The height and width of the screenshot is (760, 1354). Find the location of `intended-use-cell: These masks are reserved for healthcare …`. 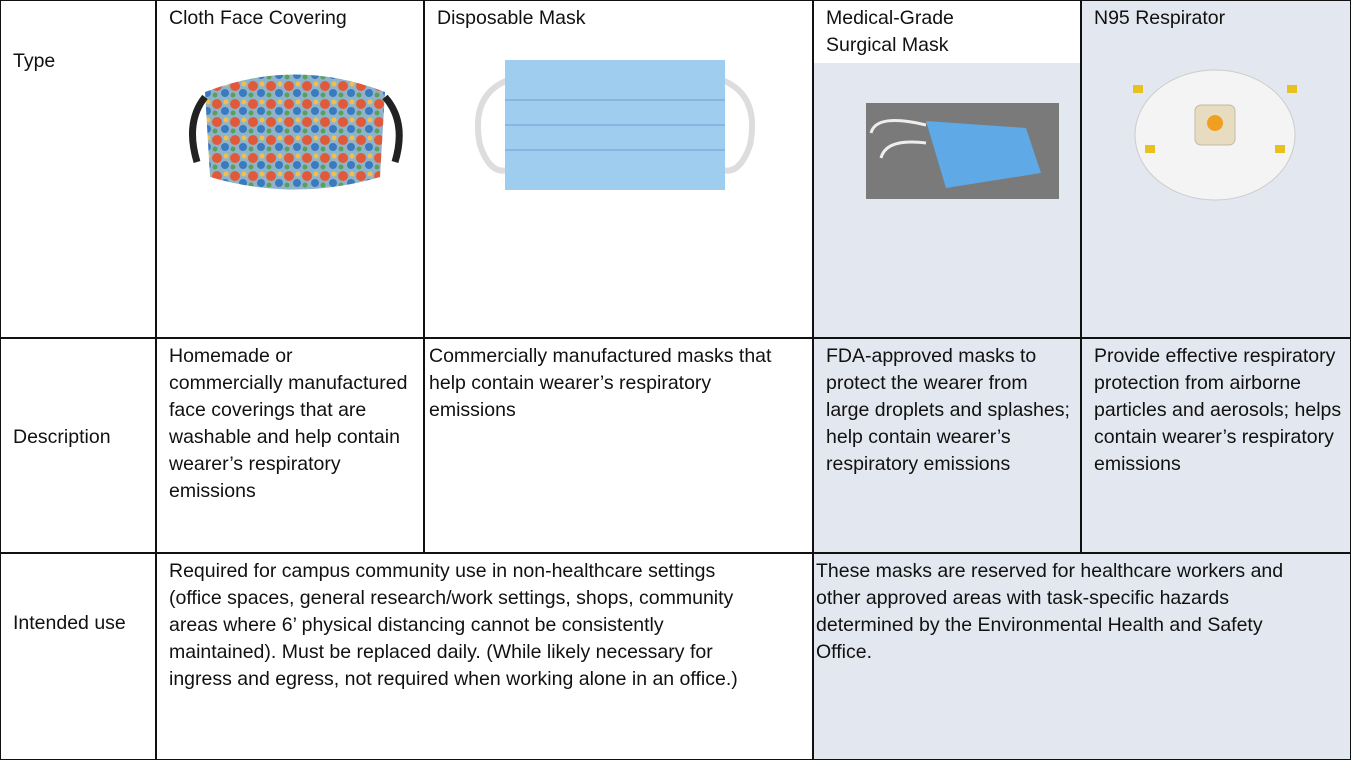

intended-use-cell: These masks are reserved for healthcare … is located at coordinates (1082, 656).